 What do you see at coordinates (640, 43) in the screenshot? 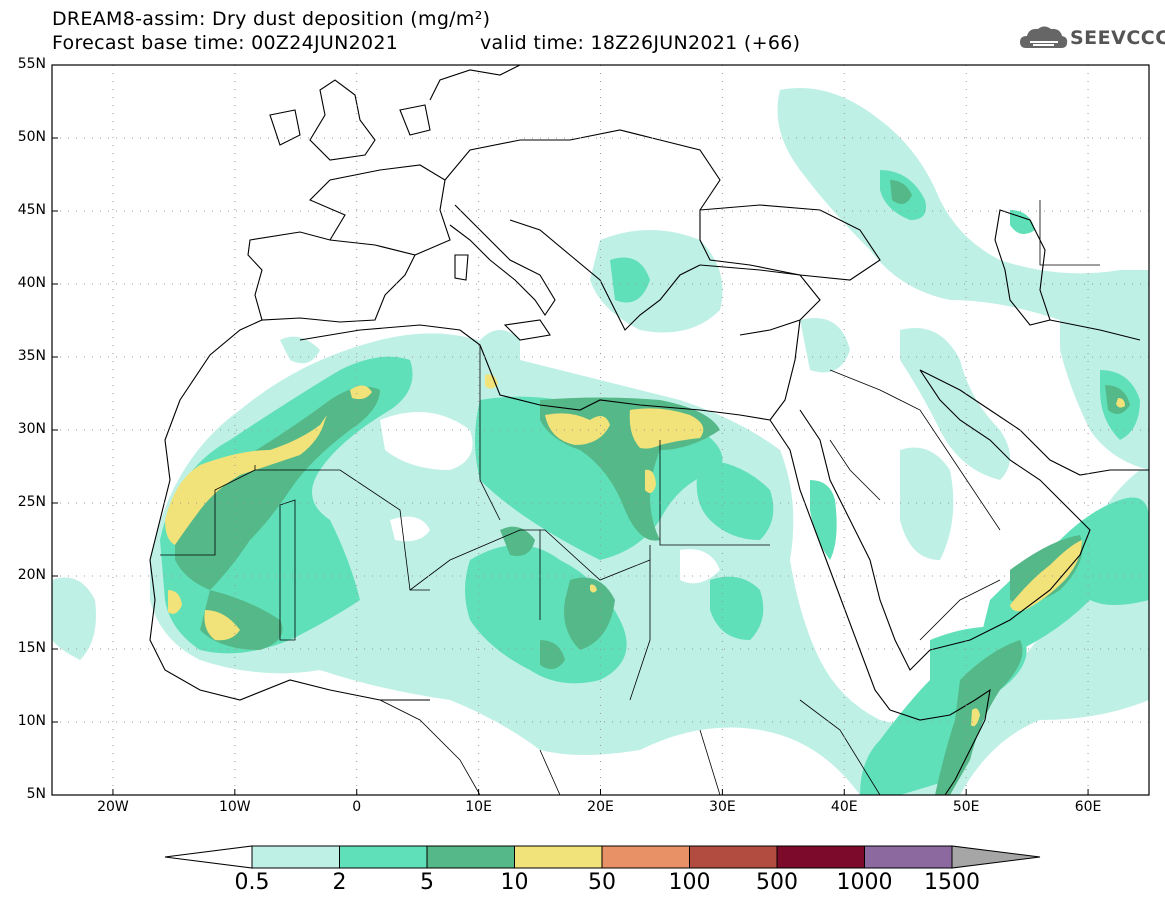
I see `valid-time: valid time: 18Z26JUN2021 (+66)` at bounding box center [640, 43].